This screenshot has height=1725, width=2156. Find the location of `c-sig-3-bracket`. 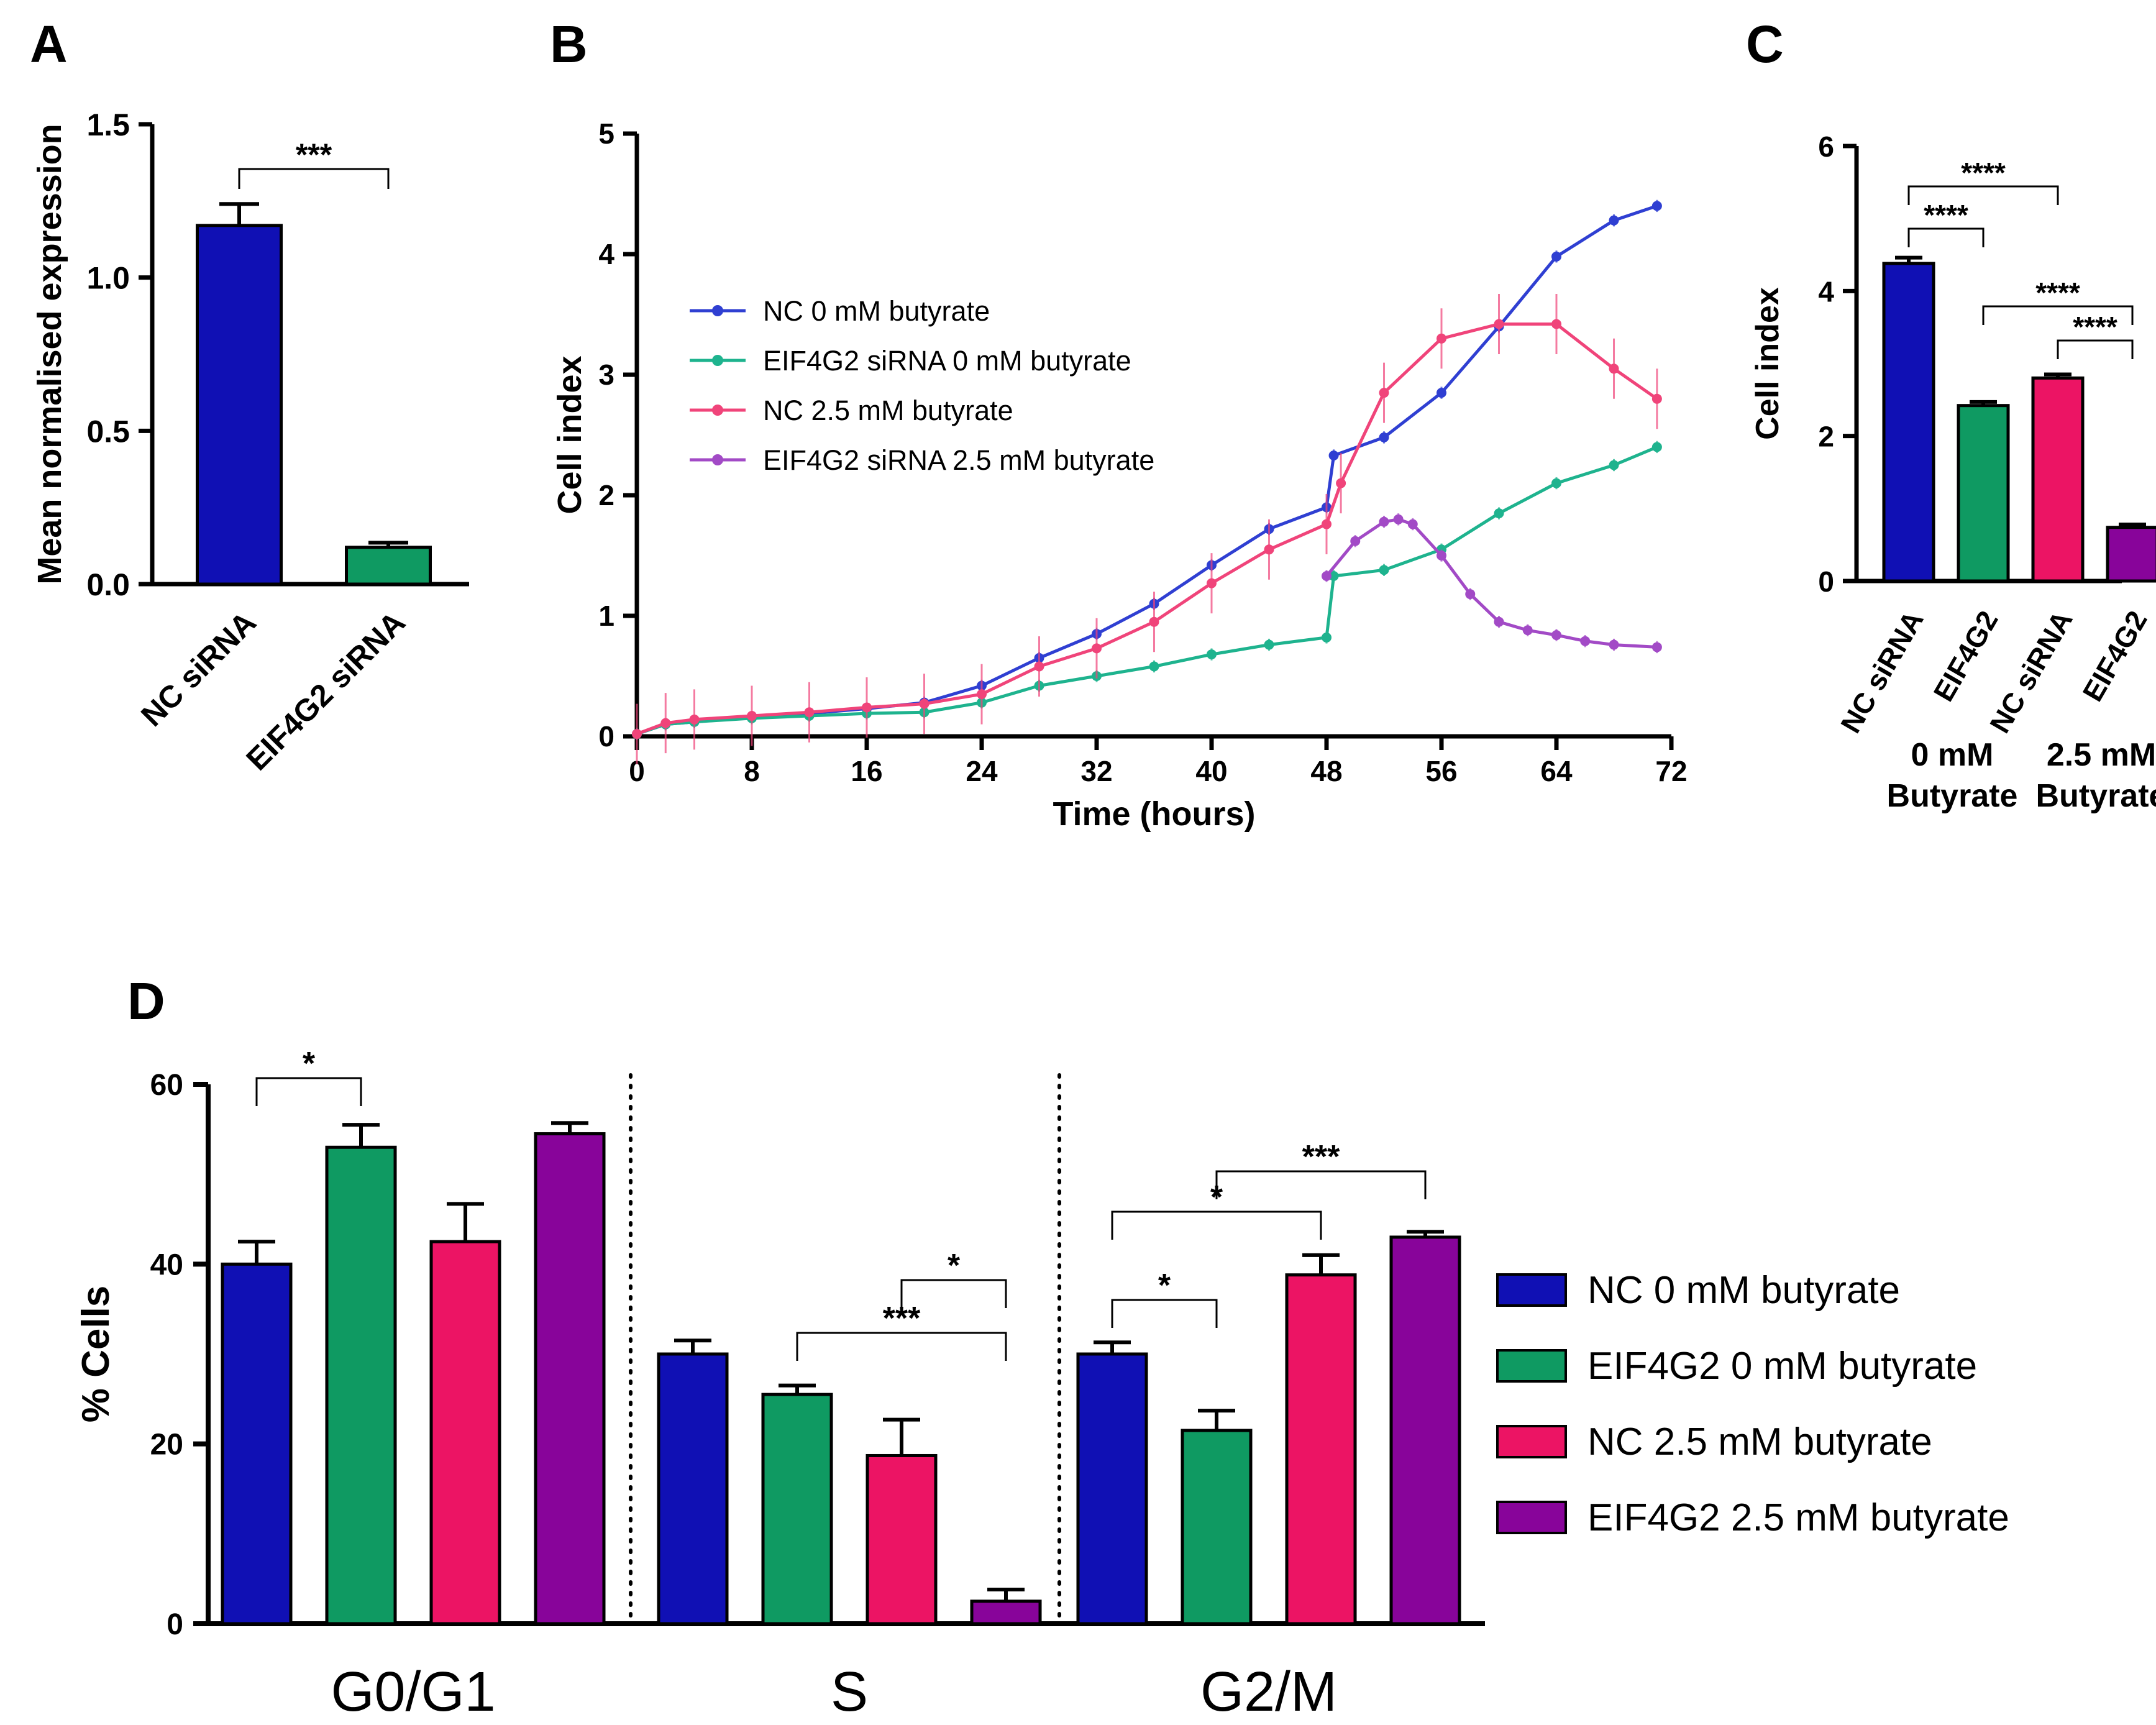

c-sig-3-bracket is located at coordinates (2095, 349).